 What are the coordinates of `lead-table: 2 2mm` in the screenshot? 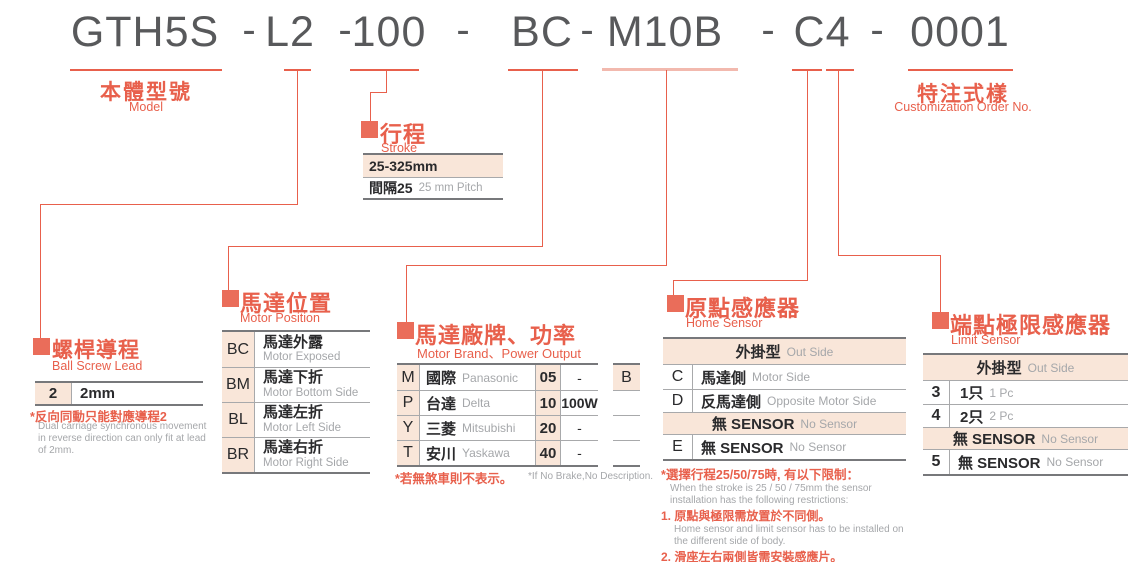 It's located at (119, 393).